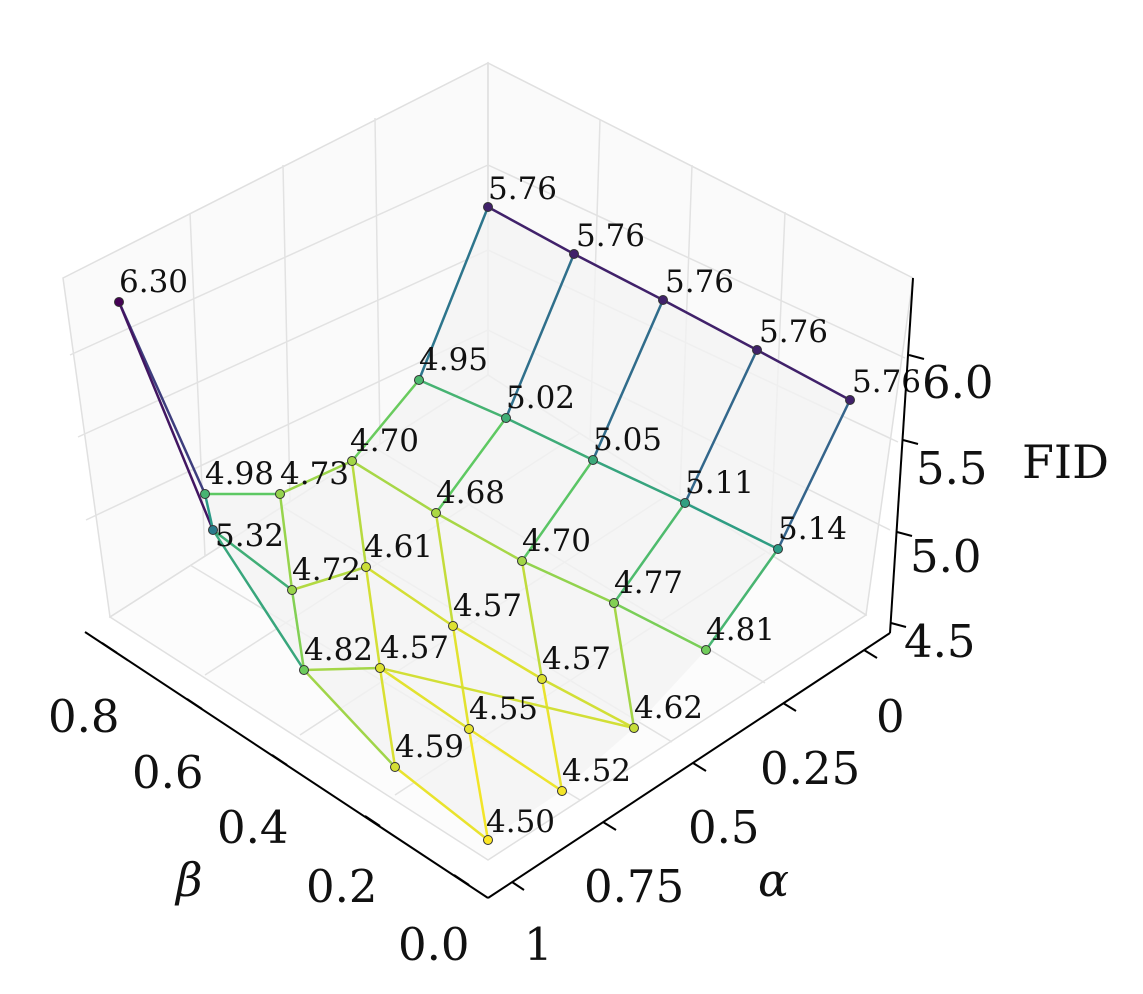  Describe the element at coordinates (168, 772) in the screenshot. I see `beta-tick-label: 0.6` at that location.